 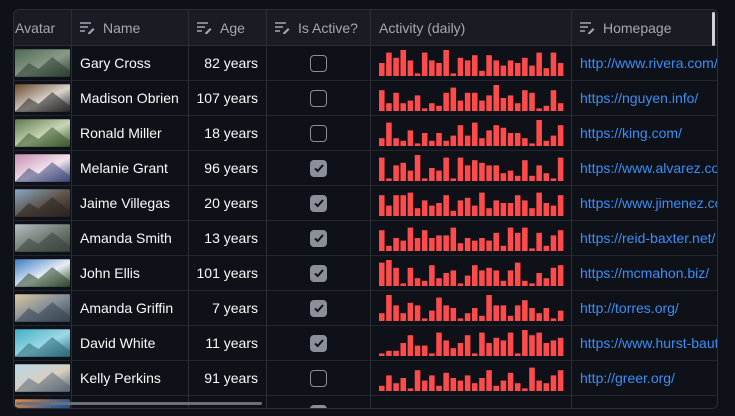 What do you see at coordinates (648, 168) in the screenshot?
I see `homepage-link: https://www.alvarez.com/` at bounding box center [648, 168].